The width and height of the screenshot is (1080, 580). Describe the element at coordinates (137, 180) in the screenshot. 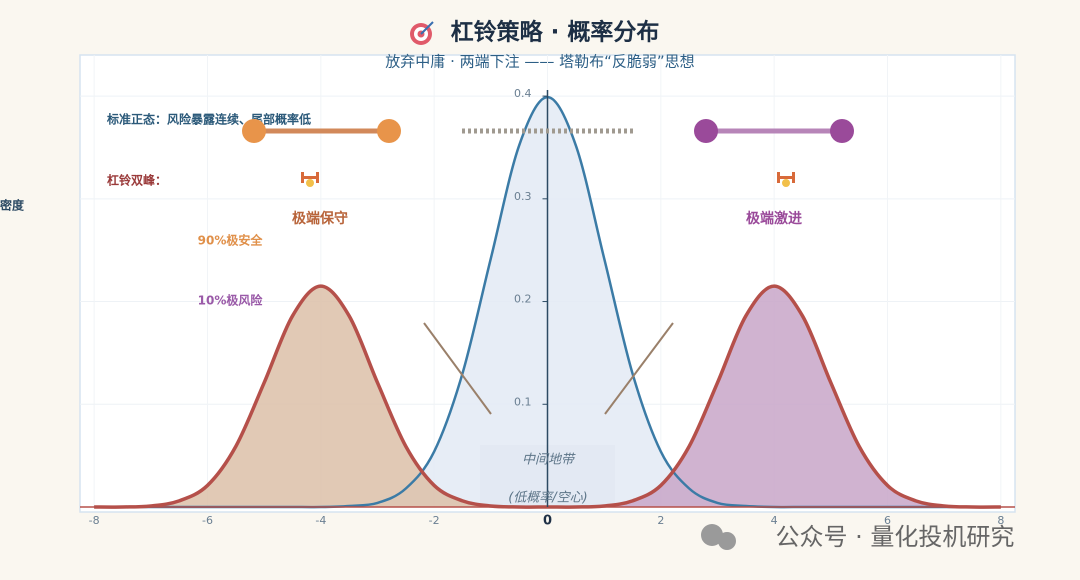

I see `legend-label: 杠铃双峰：` at that location.